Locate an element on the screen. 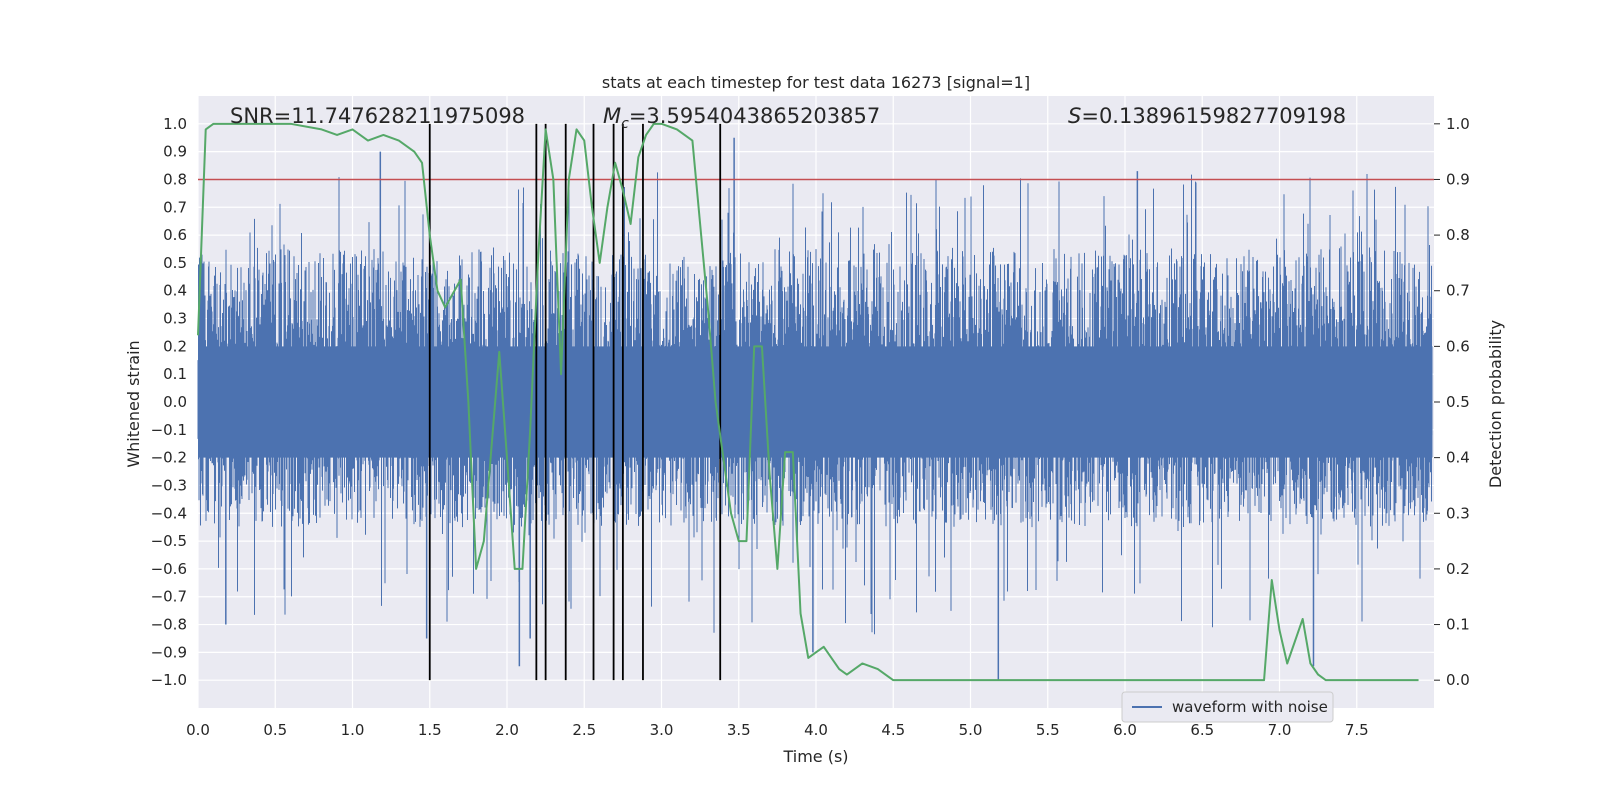  chirp-mass-subscript: c is located at coordinates (625, 124).